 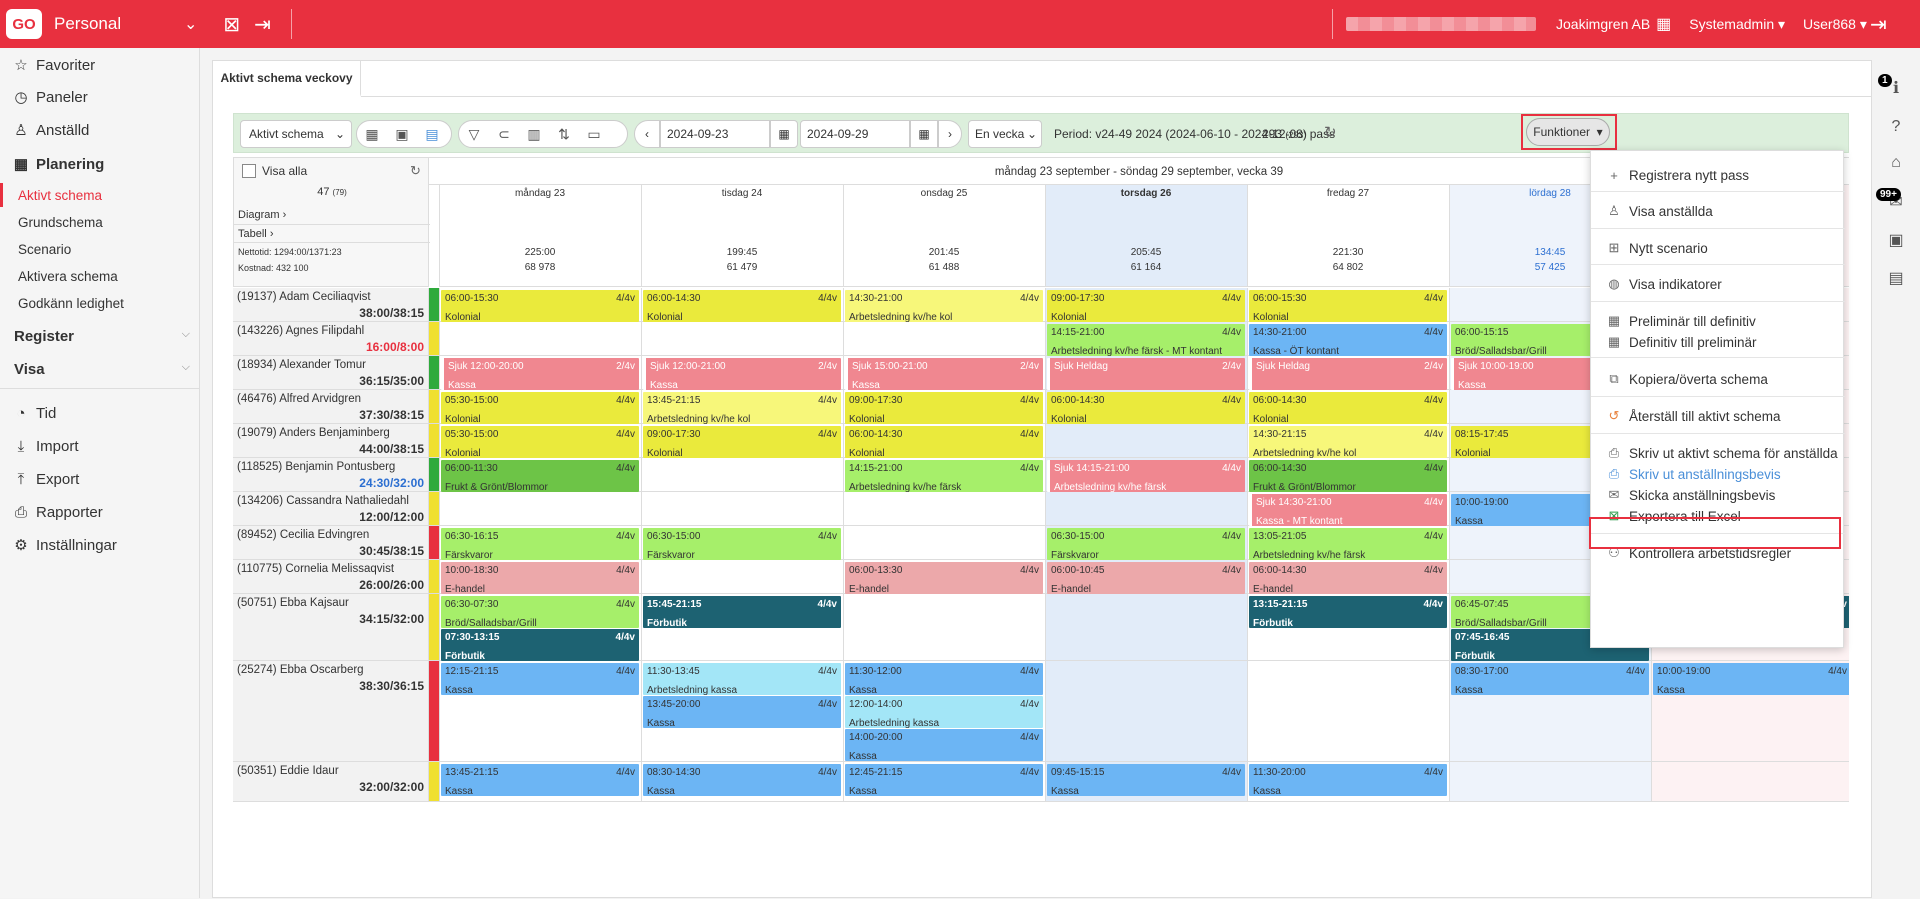 What do you see at coordinates (1146, 193) in the screenshot?
I see `day-name: torsdag 26` at bounding box center [1146, 193].